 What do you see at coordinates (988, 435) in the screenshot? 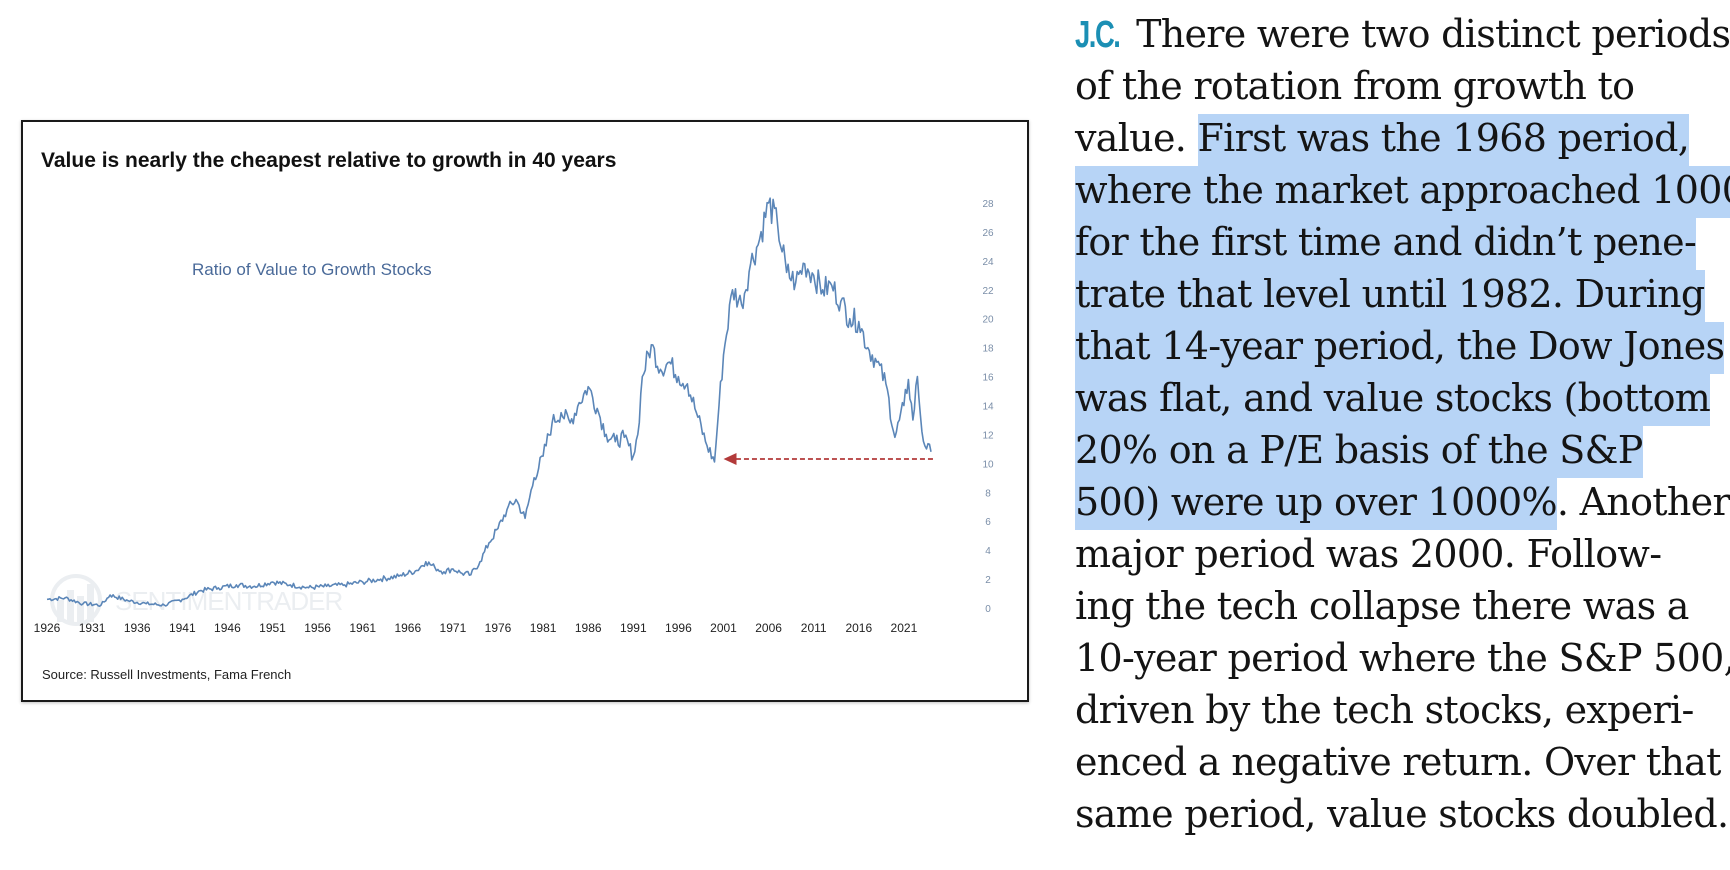
I see `y-tick-label: 12` at bounding box center [988, 435].